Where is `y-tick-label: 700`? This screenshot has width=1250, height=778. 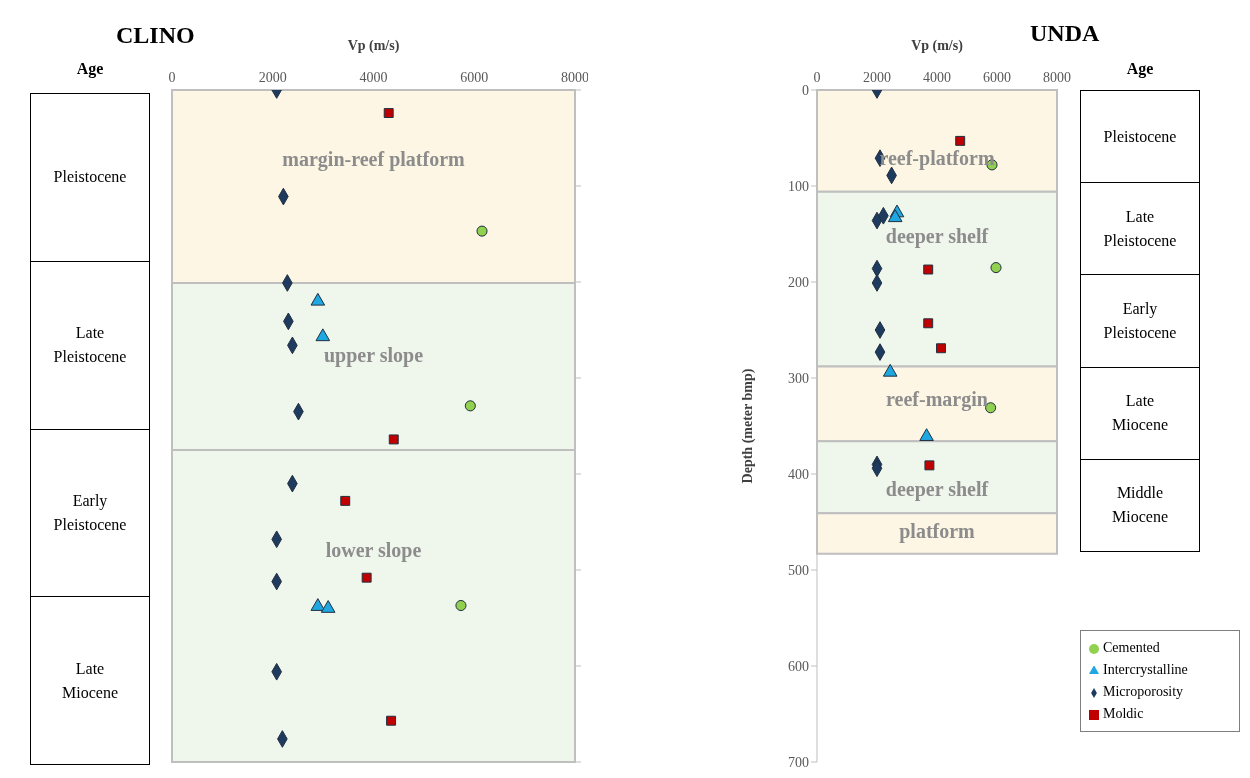 y-tick-label: 700 is located at coordinates (798, 762).